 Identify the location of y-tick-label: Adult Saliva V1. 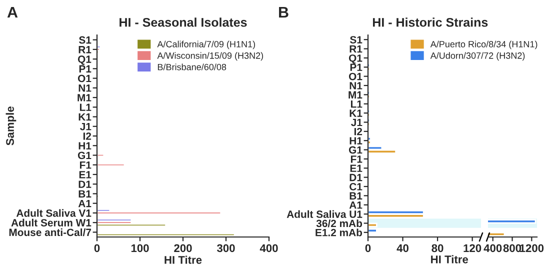
(54, 213).